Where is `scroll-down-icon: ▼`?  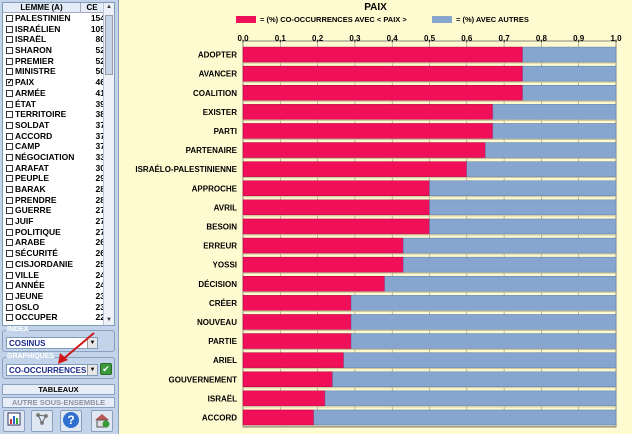 scroll-down-icon: ▼ is located at coordinates (109, 320).